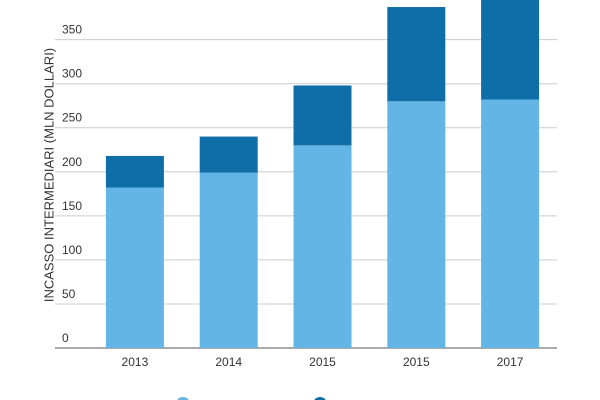 This screenshot has width=600, height=400. What do you see at coordinates (228, 362) in the screenshot?
I see `x-tick-label: 2014` at bounding box center [228, 362].